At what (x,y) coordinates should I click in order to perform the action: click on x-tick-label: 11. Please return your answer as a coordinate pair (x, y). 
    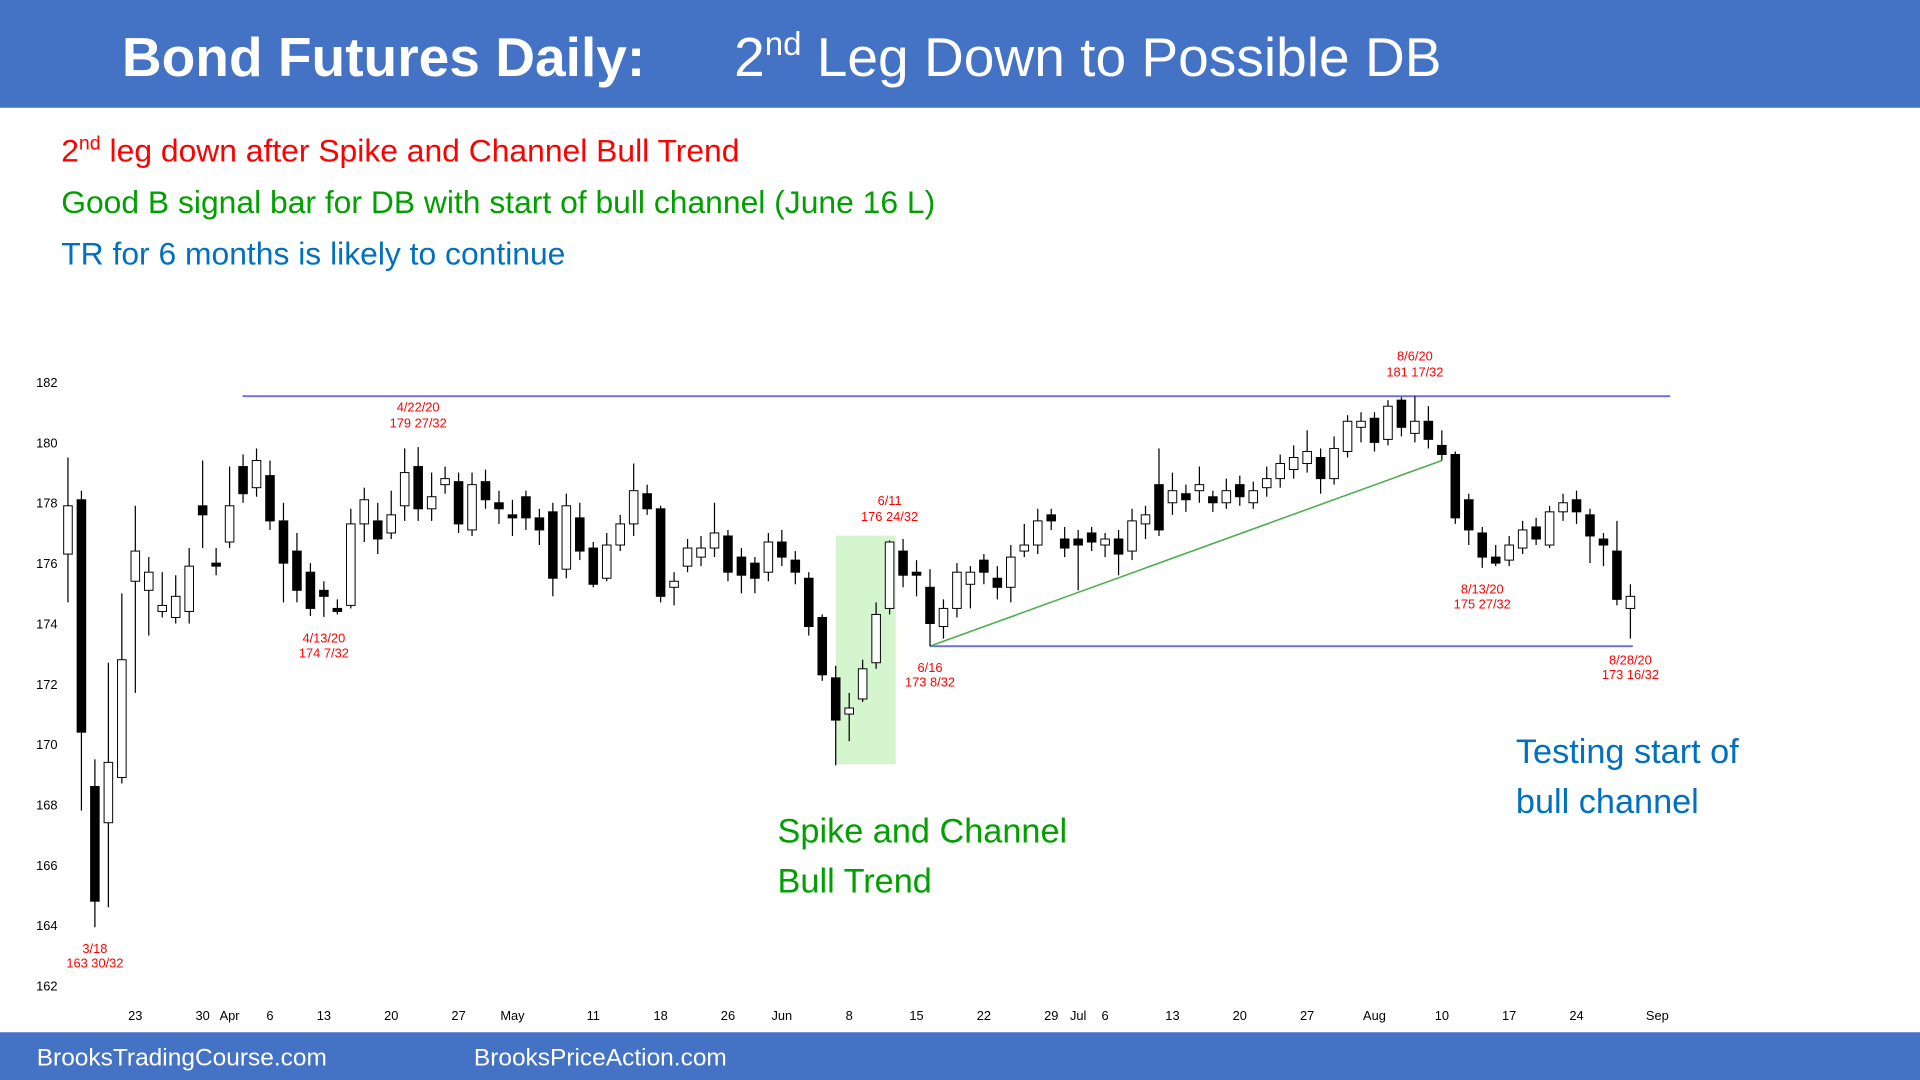
    Looking at the image, I should click on (593, 1015).